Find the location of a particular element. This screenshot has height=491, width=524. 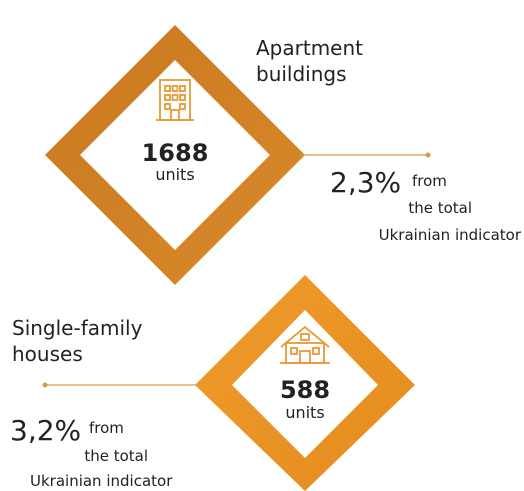

title: houses is located at coordinates (47, 354).